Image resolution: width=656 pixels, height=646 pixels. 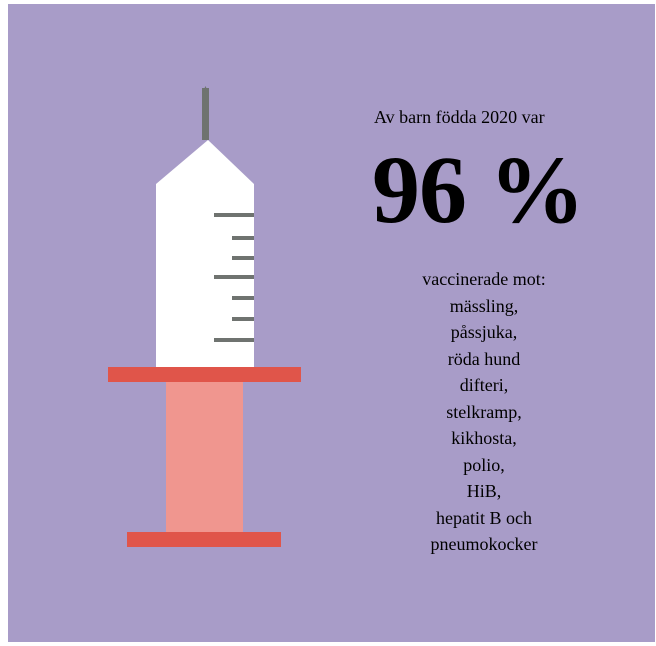 What do you see at coordinates (484, 332) in the screenshot?
I see `list-item: påssjuka,` at bounding box center [484, 332].